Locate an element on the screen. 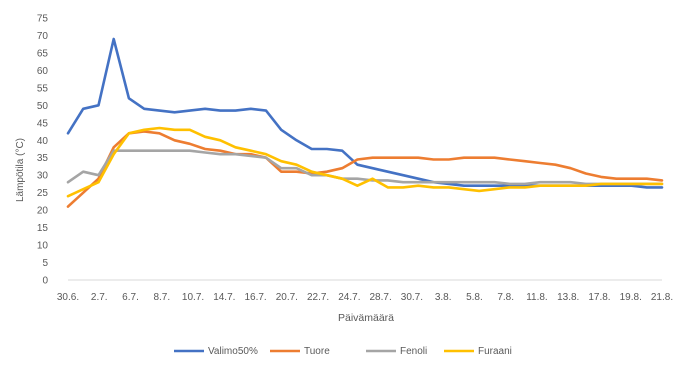  legend-label: Fenoli is located at coordinates (413, 351).